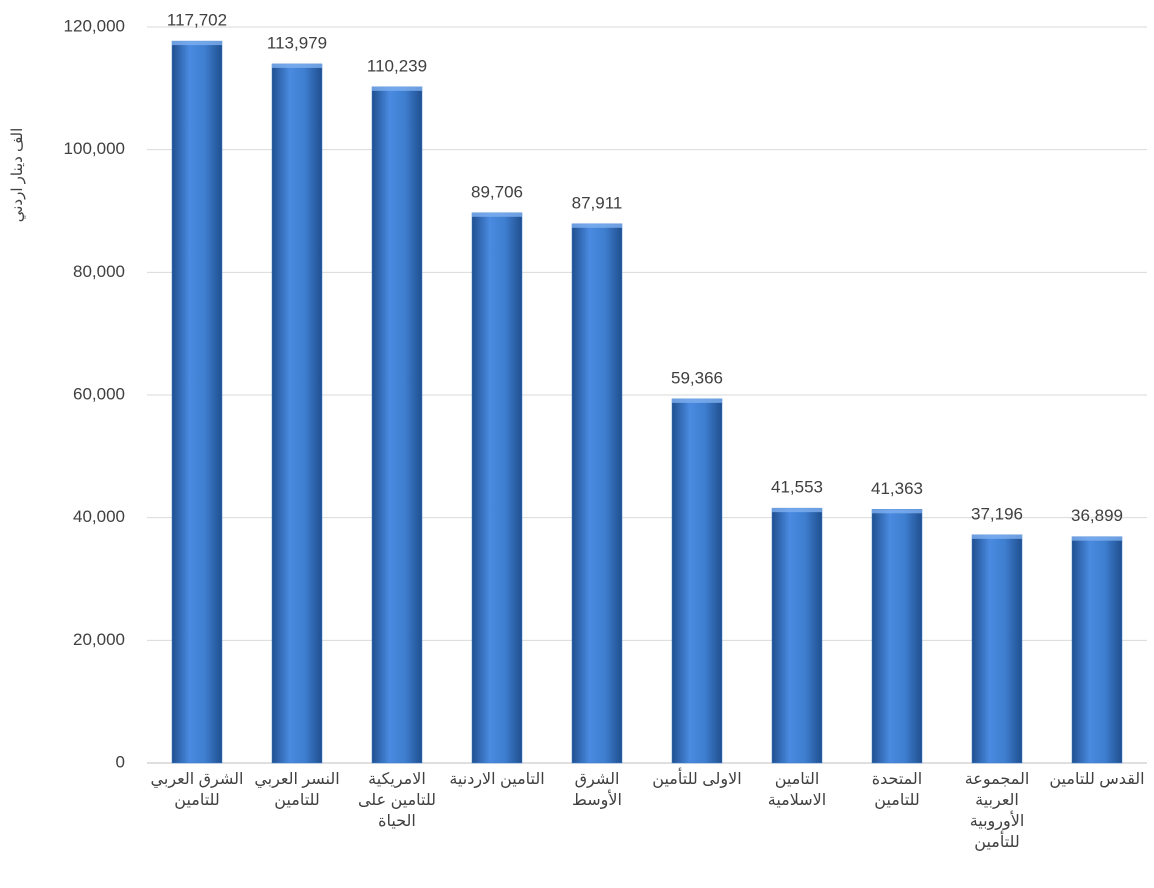 The height and width of the screenshot is (888, 1154). Describe the element at coordinates (997, 811) in the screenshot. I see `x-tick-label: المجموعة العربية الأوروبية للتأمين` at that location.